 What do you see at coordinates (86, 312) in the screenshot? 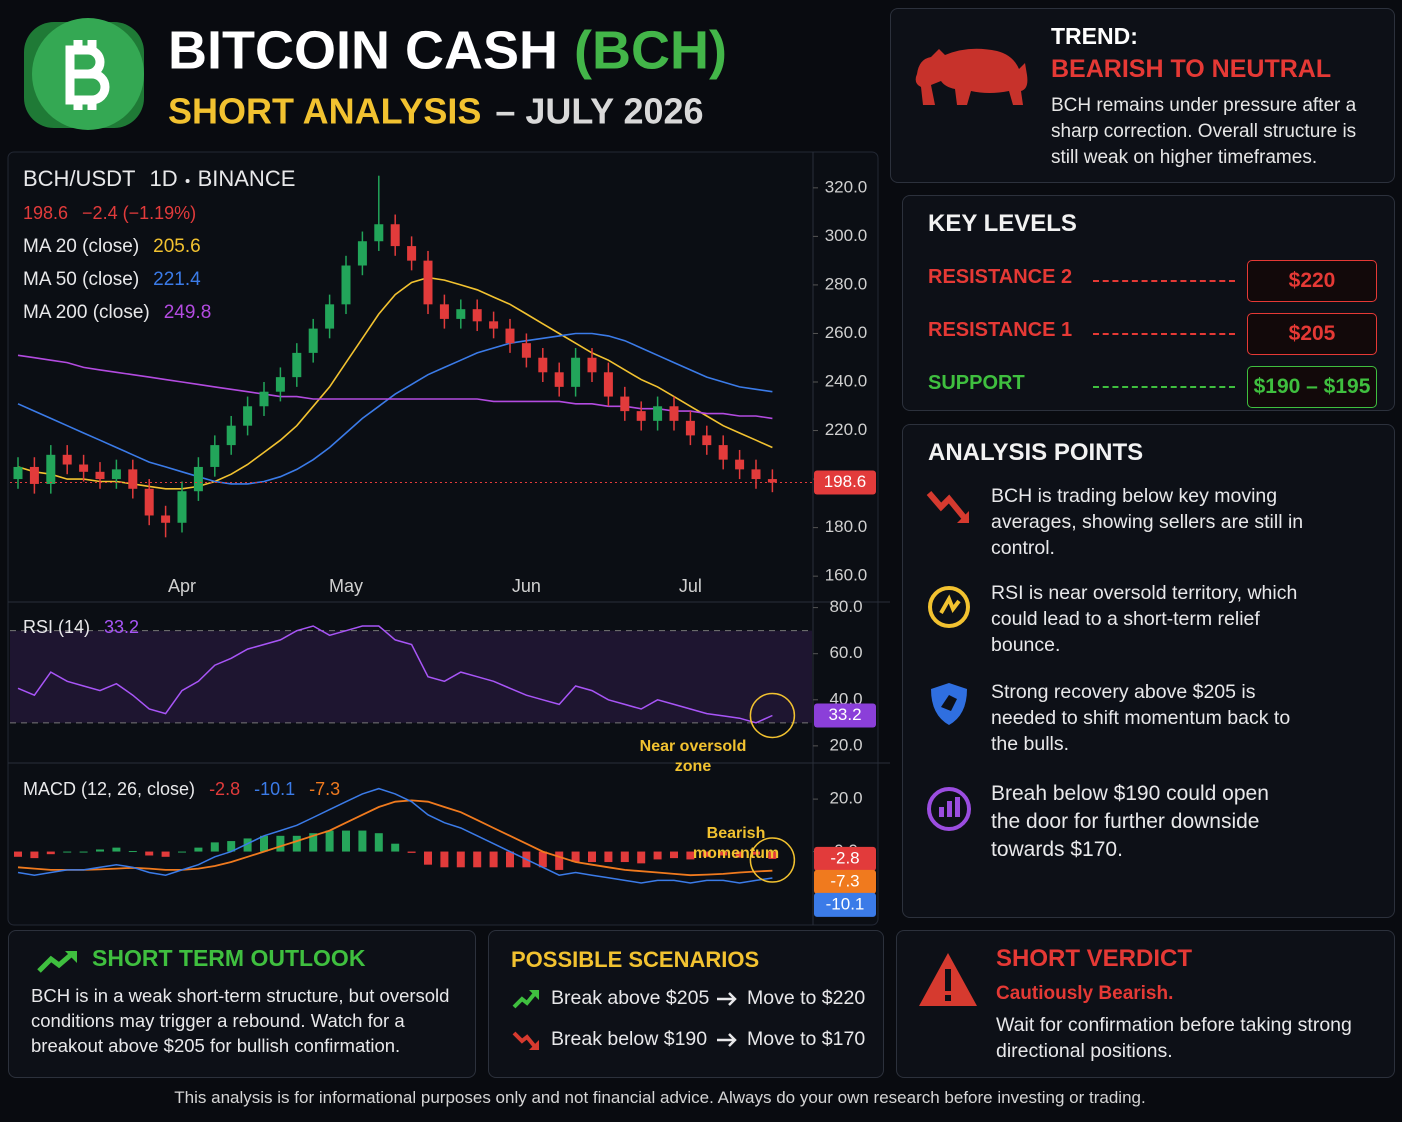
I see `legend-text: MA 200 (close)` at bounding box center [86, 312].